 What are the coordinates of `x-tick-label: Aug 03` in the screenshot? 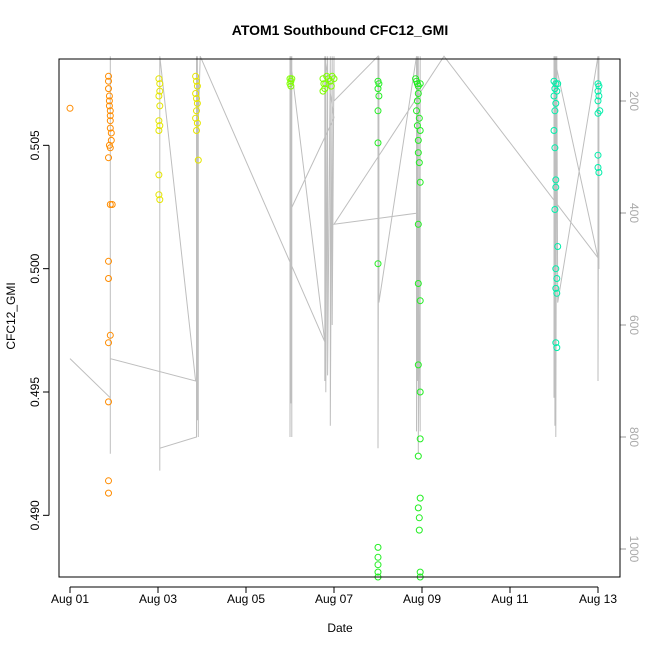 It's located at (158, 599).